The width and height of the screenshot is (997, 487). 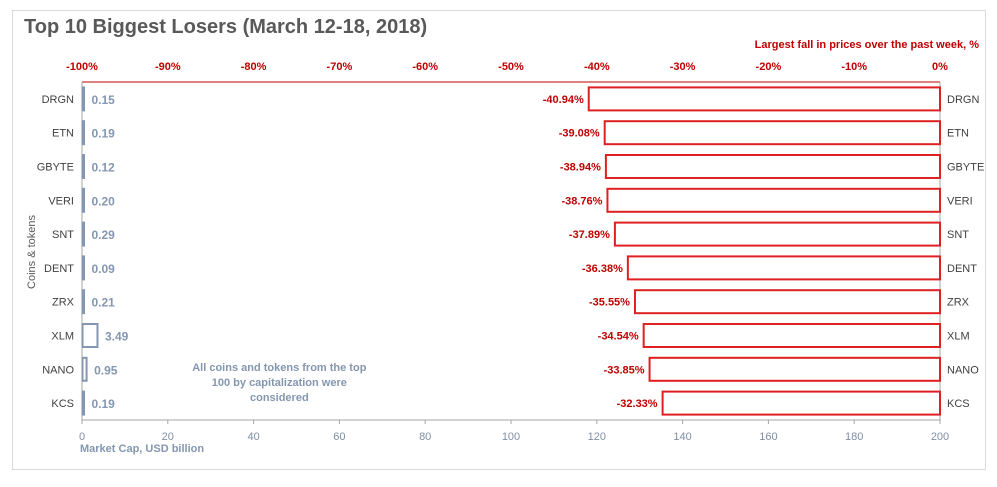 I want to click on top-tick-label: -80%, so click(x=254, y=67).